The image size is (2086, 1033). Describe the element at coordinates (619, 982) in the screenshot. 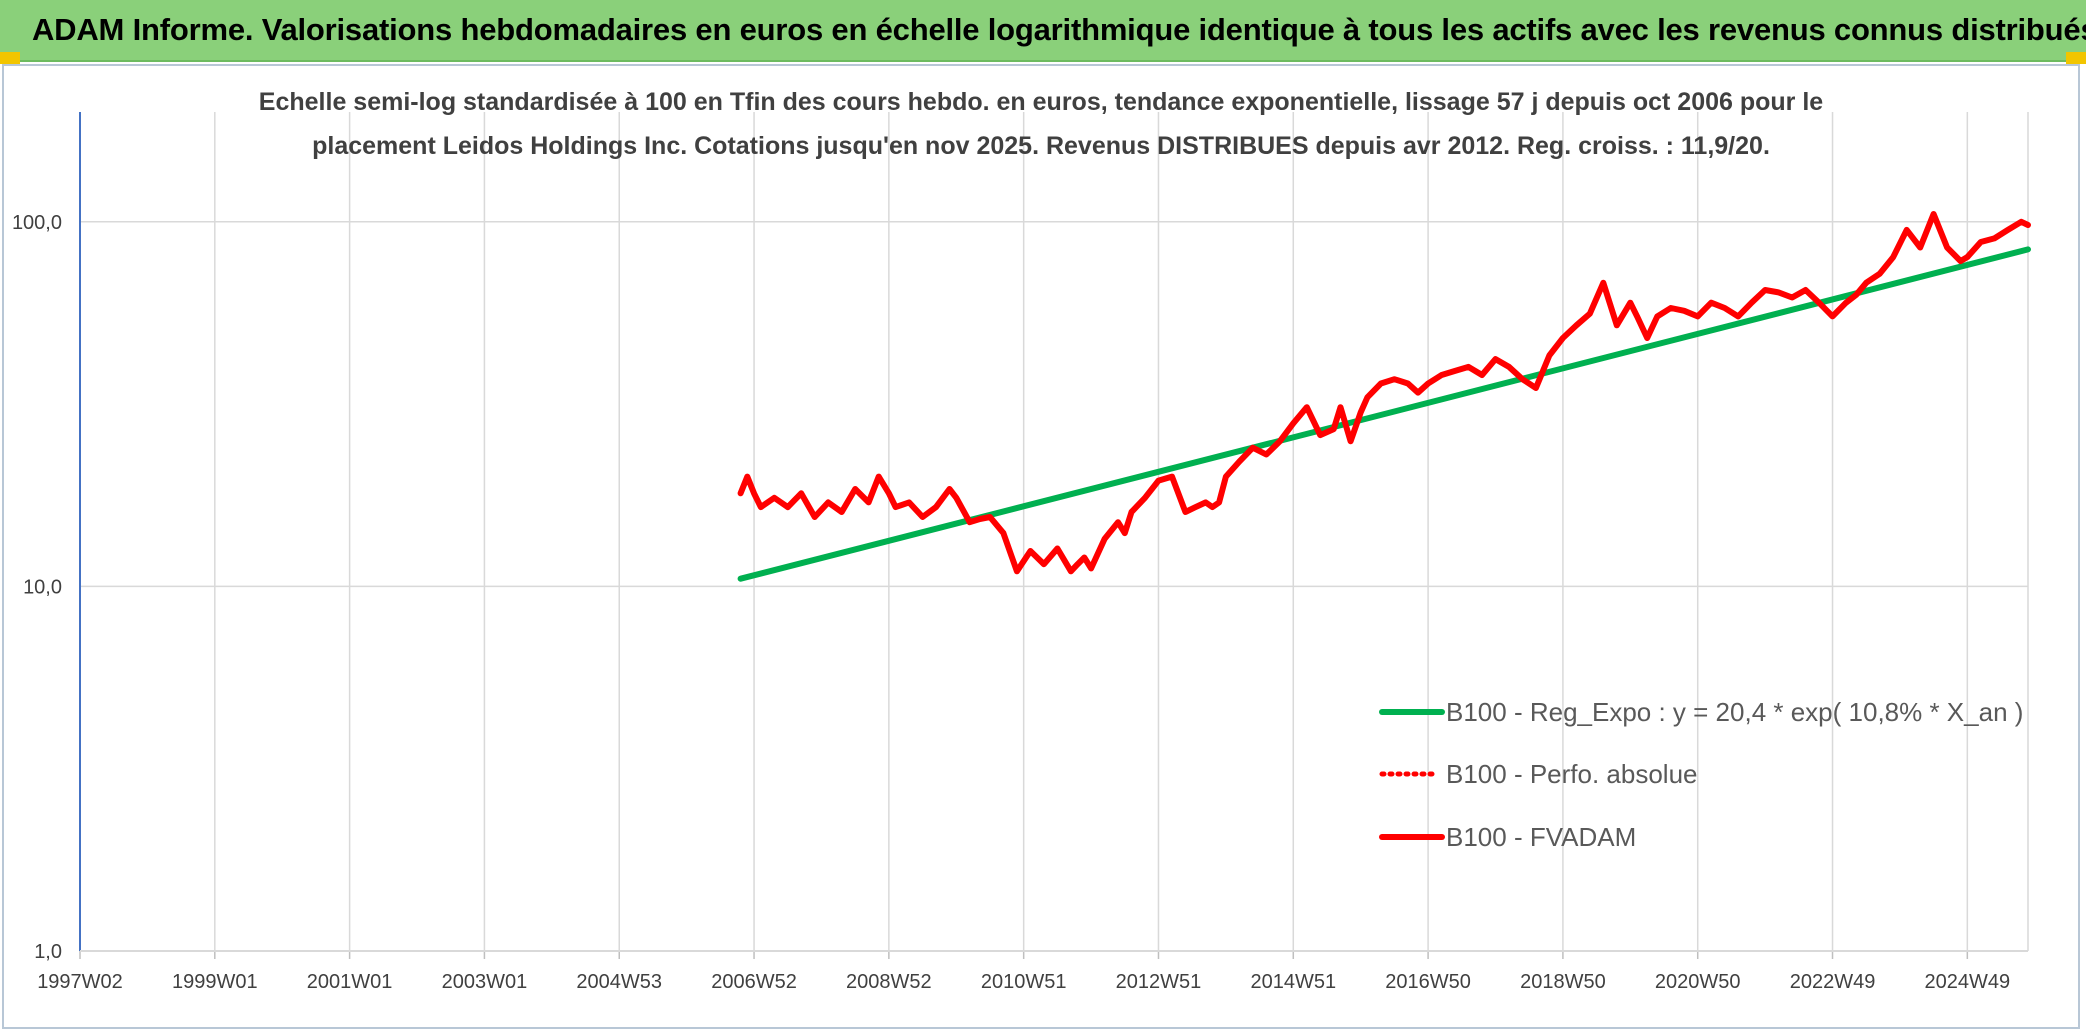

I see `x-tick-label: 2004W53` at that location.